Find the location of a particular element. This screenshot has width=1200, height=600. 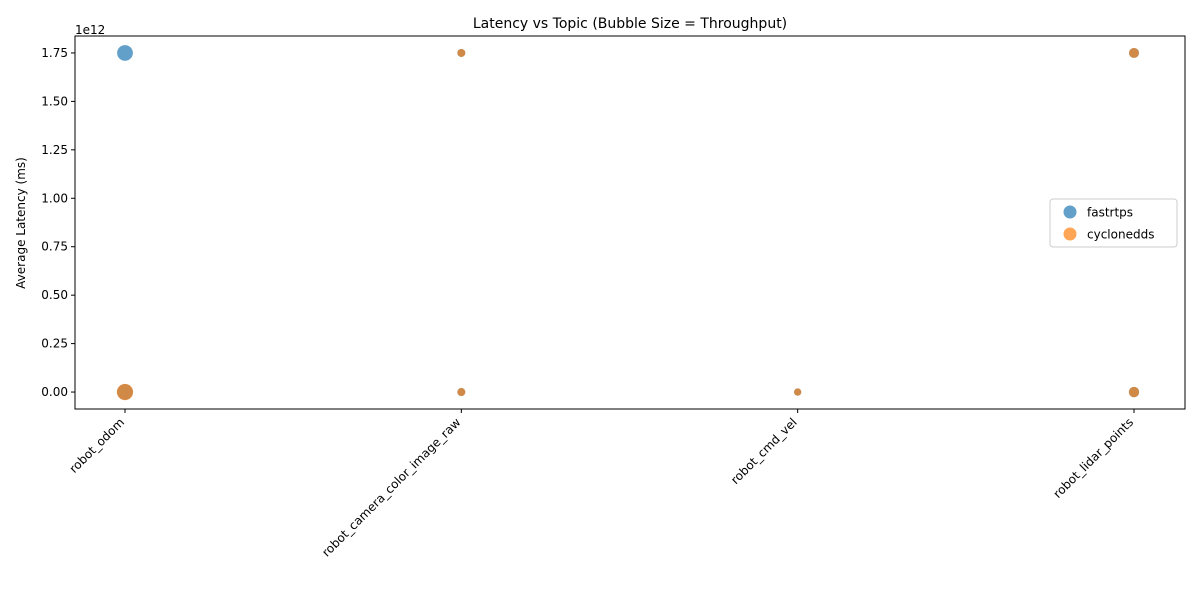

y-tick-label: 1.50 is located at coordinates (54, 101).